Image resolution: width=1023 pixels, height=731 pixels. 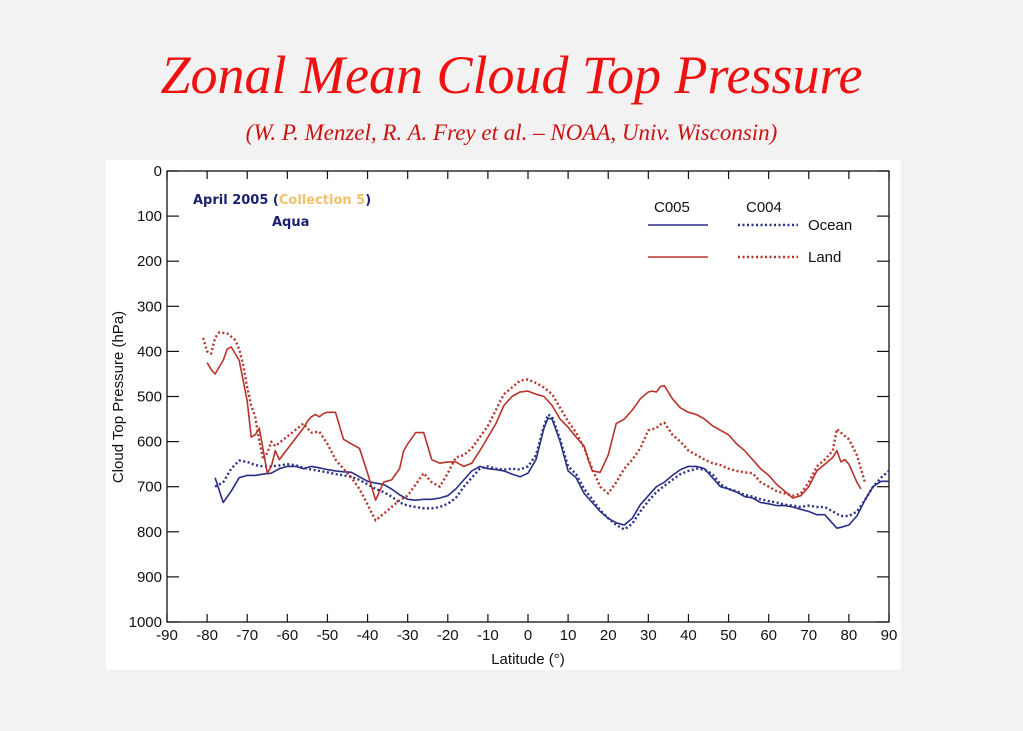 What do you see at coordinates (149, 216) in the screenshot?
I see `y-tick-label: 100` at bounding box center [149, 216].